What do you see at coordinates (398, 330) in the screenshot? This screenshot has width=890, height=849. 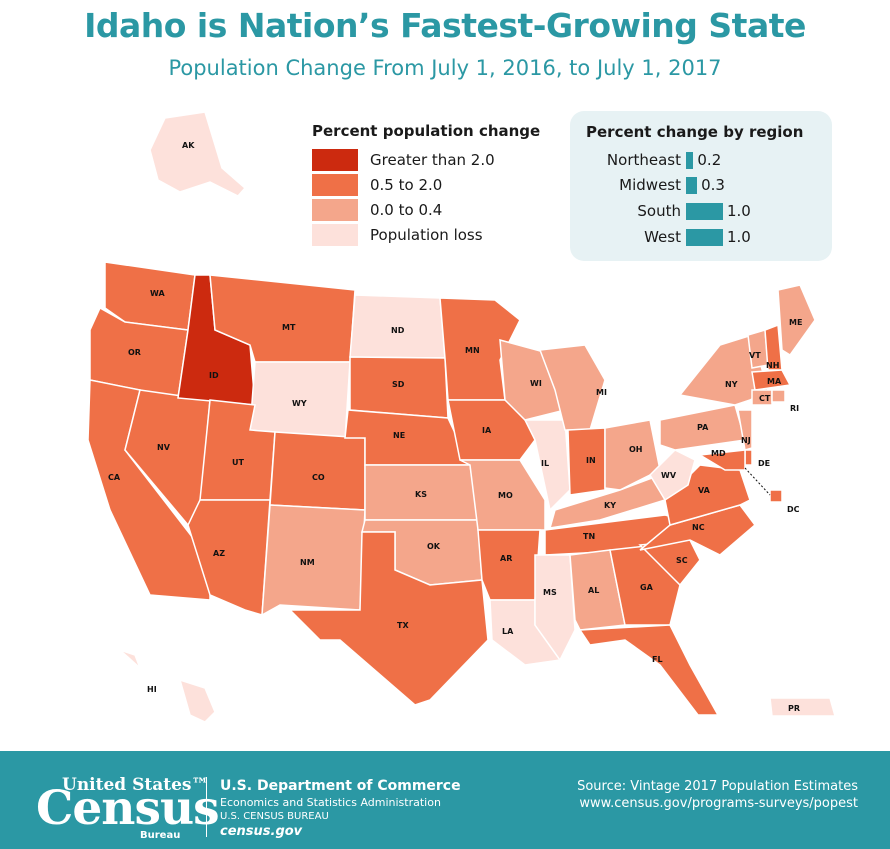 I see `svg-text: ND` at bounding box center [398, 330].